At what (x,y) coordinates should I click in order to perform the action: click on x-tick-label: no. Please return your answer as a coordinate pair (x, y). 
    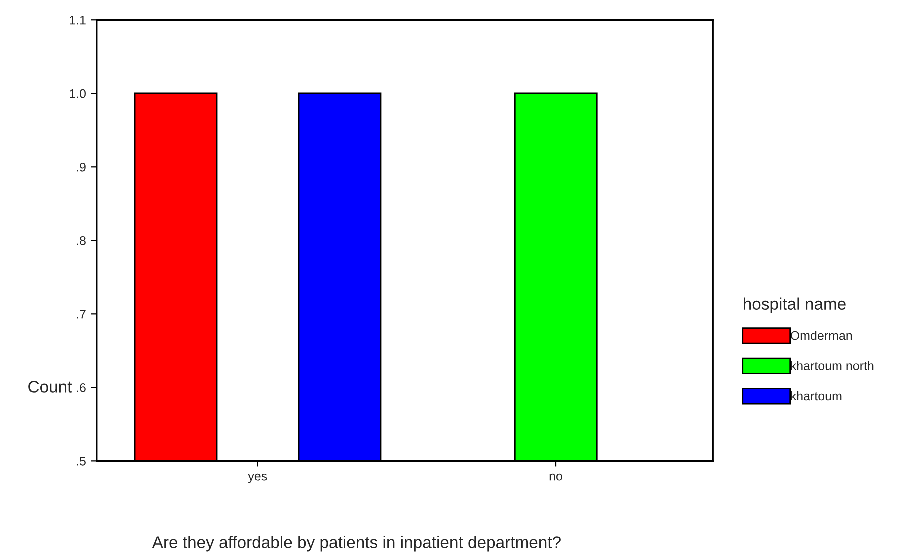
    Looking at the image, I should click on (556, 477).